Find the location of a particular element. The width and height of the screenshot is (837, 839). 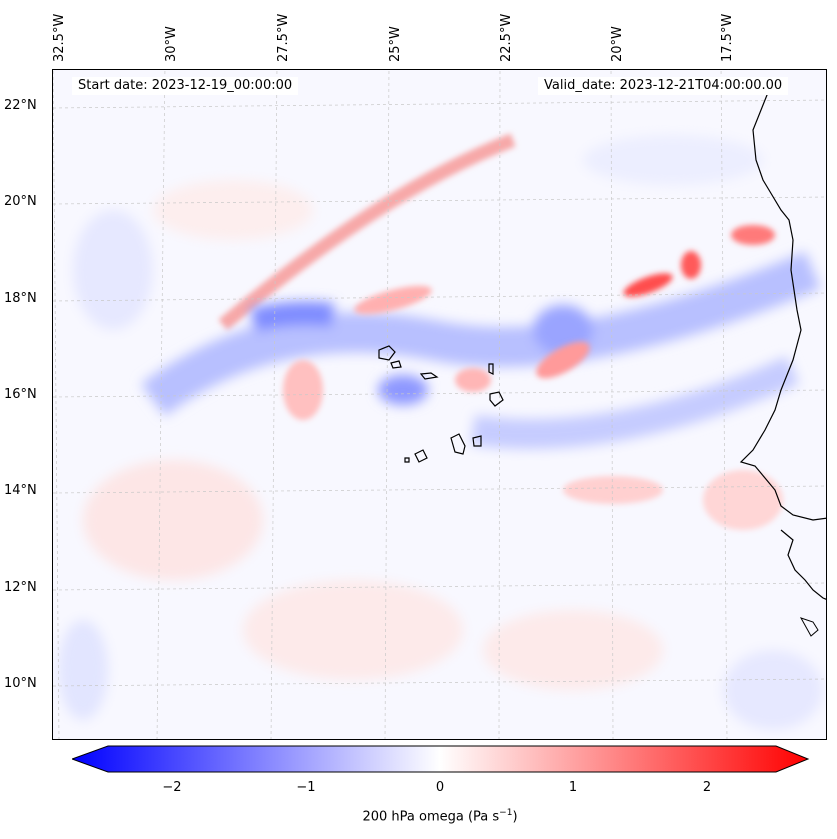

lat-label-10n: 10°N is located at coordinates (20, 683).